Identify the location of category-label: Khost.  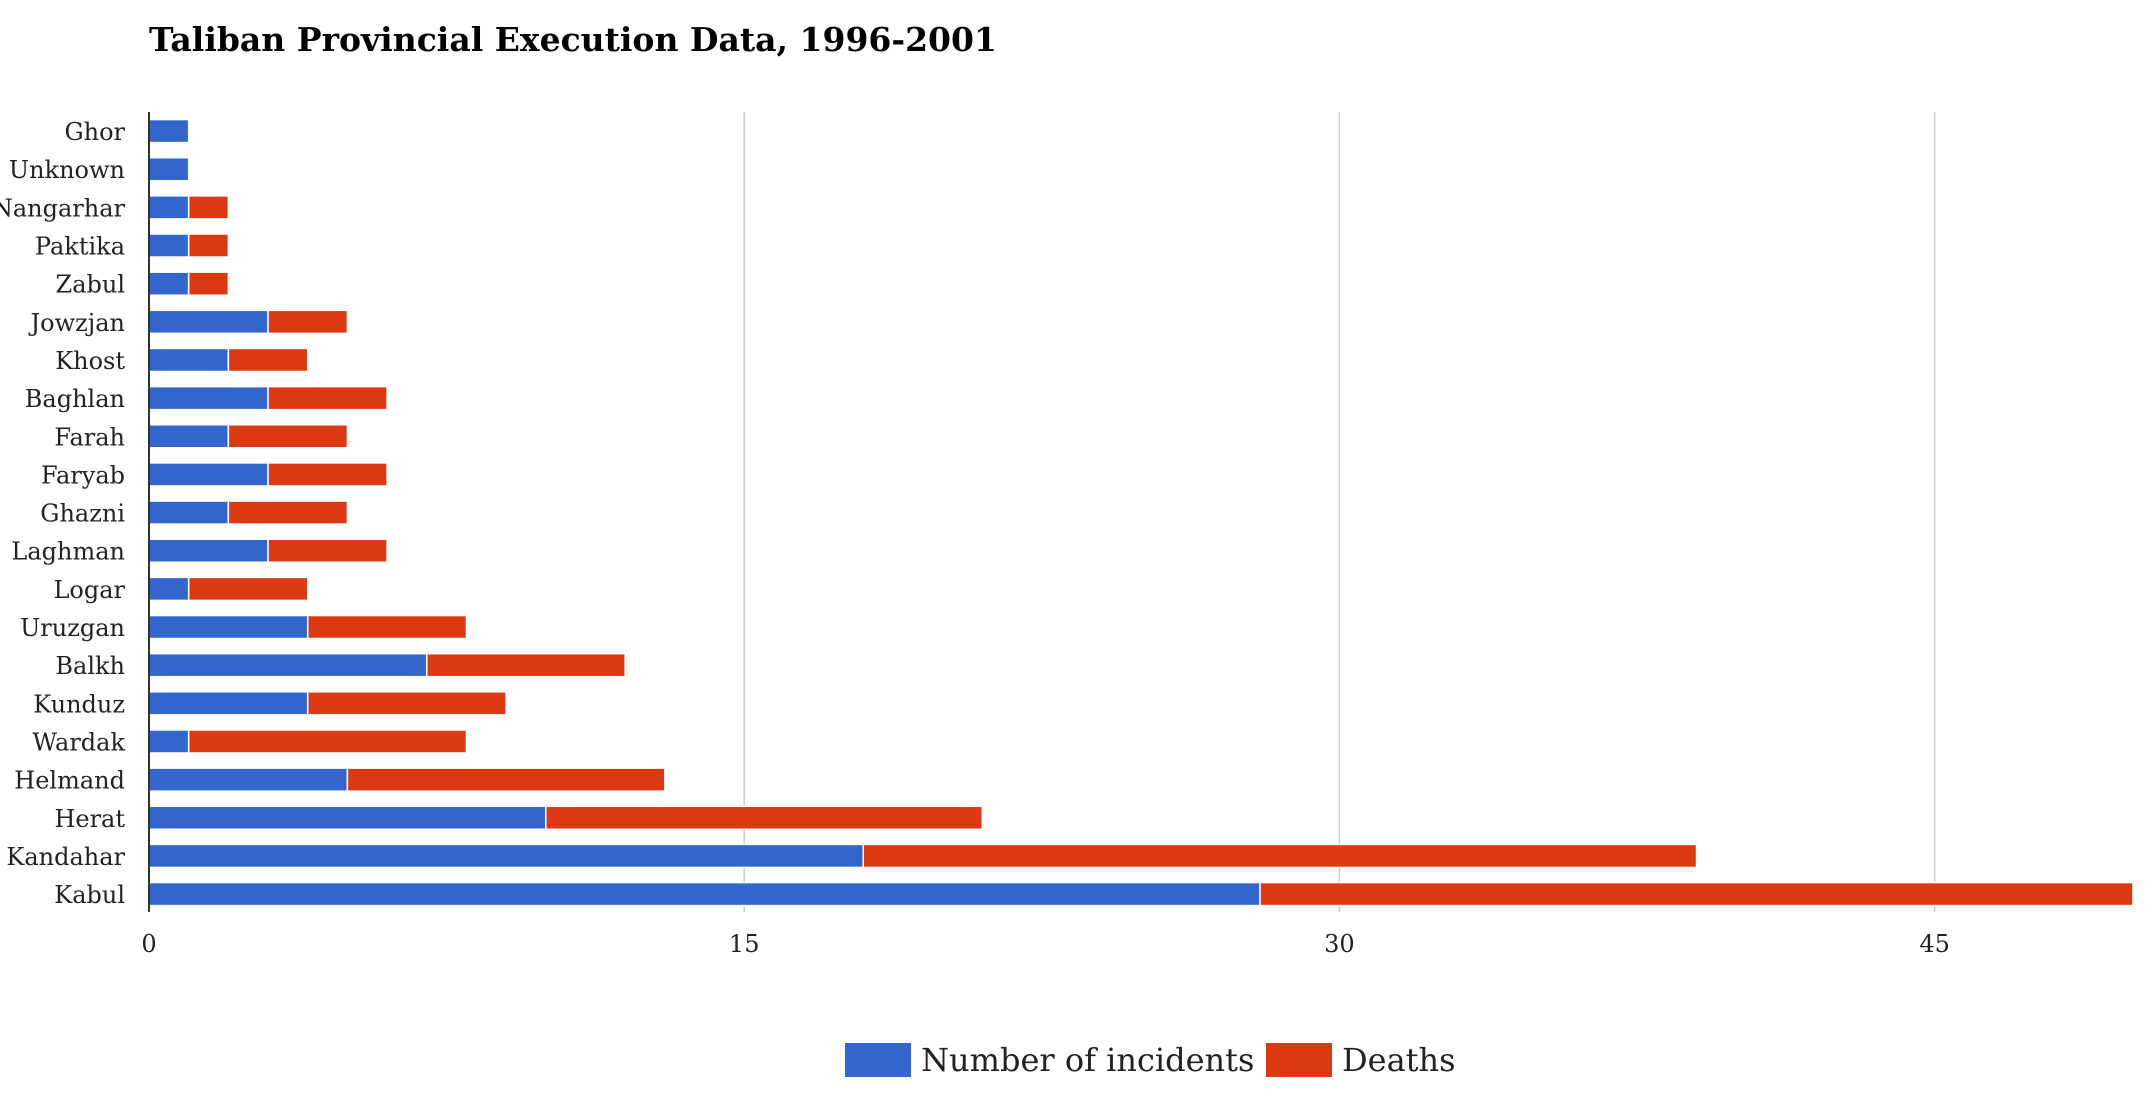
(90, 361).